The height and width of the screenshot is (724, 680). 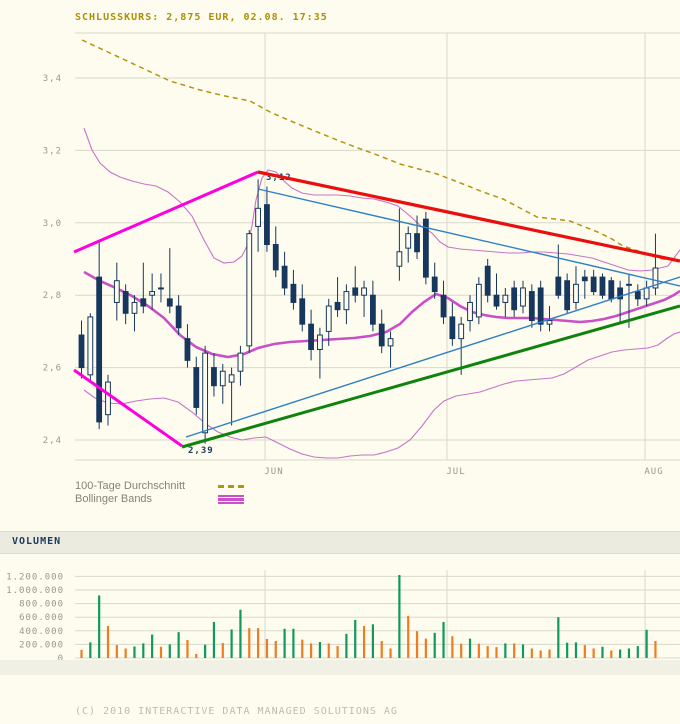 I want to click on volume-axis-tick-label: 600.000, so click(x=41, y=618).